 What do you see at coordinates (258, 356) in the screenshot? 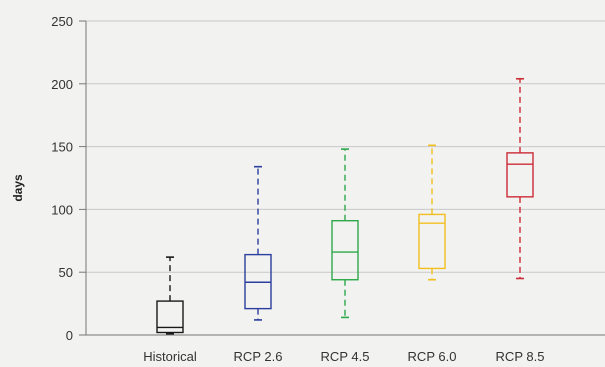
I see `x-tick-label: RCP 2.6` at bounding box center [258, 356].